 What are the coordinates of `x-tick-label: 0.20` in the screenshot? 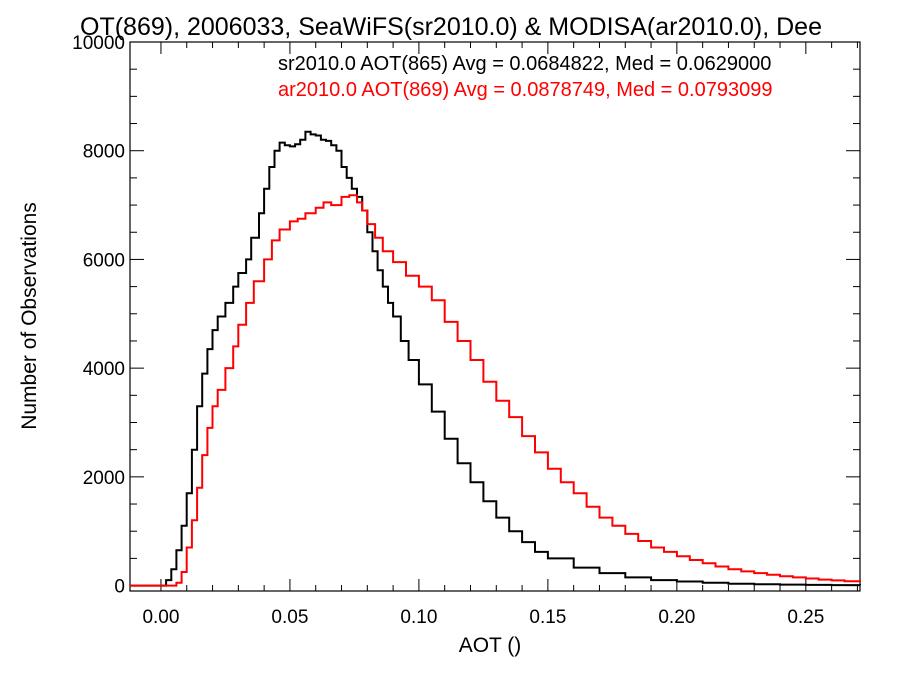 It's located at (676, 617).